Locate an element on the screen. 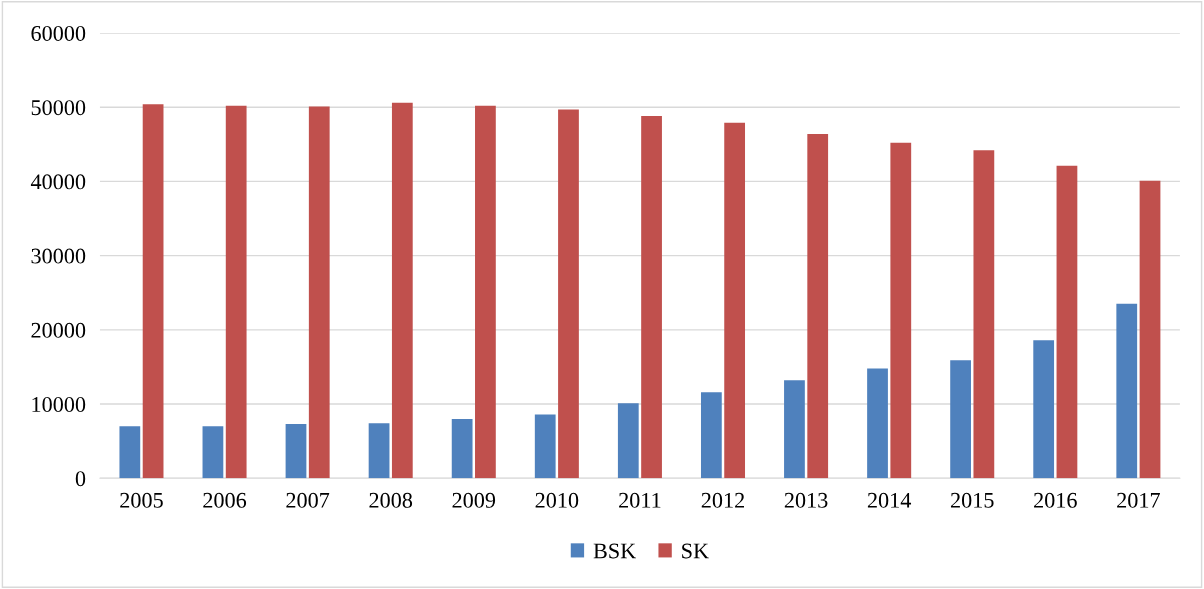 The height and width of the screenshot is (589, 1204). x-tick-label: 2009 is located at coordinates (474, 500).